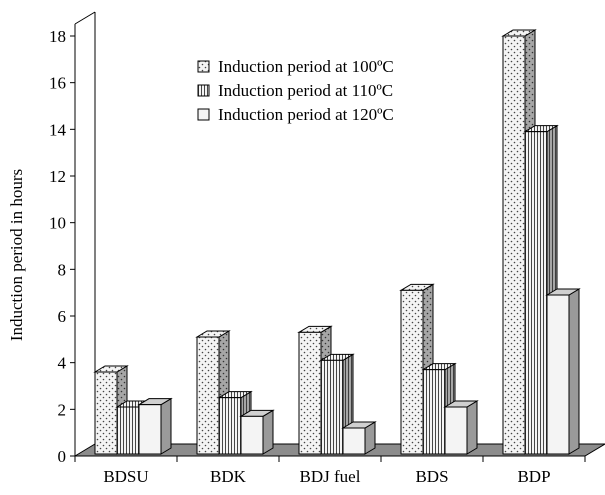 This screenshot has height=495, width=605. Describe the element at coordinates (62, 363) in the screenshot. I see `y-tick-label: 4` at that location.